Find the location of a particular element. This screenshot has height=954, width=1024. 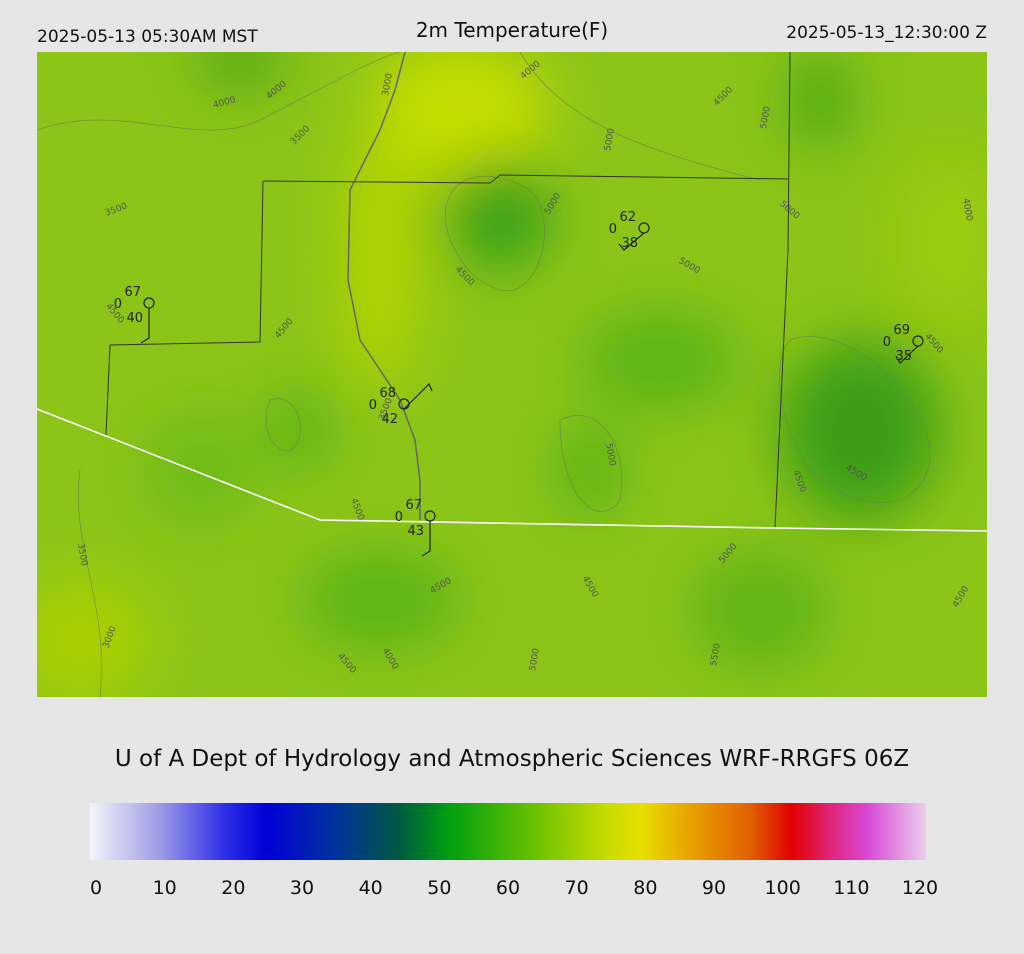

station-dewpoint: 43 is located at coordinates (415, 531).